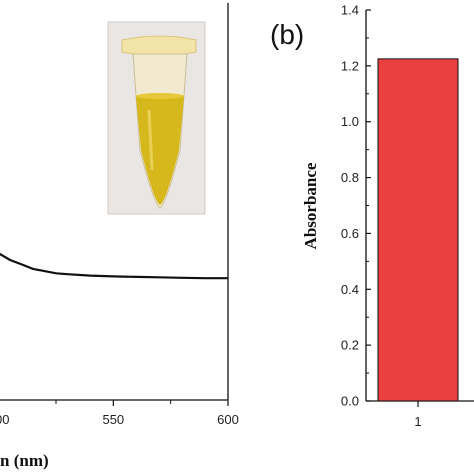  What do you see at coordinates (113, 419) in the screenshot?
I see `panel-a-x-tick-label: 550` at bounding box center [113, 419].